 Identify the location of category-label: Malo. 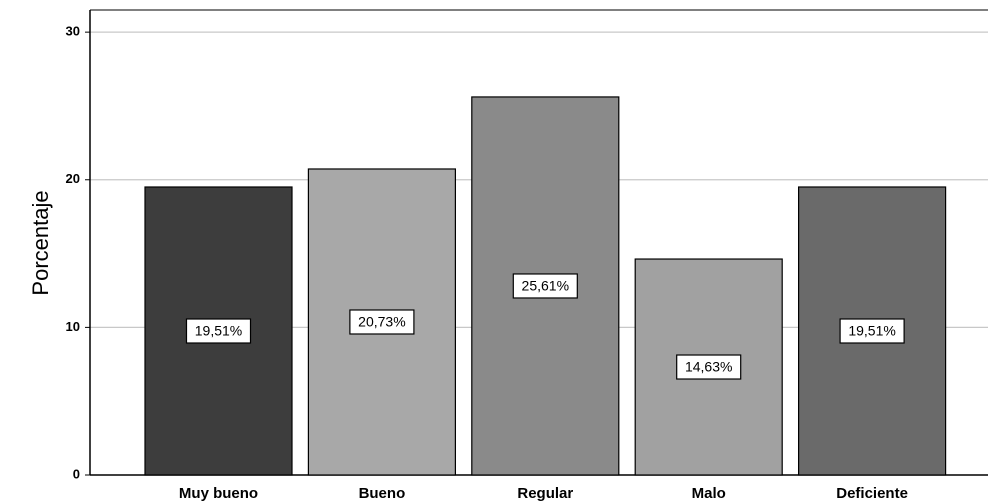
(709, 493).